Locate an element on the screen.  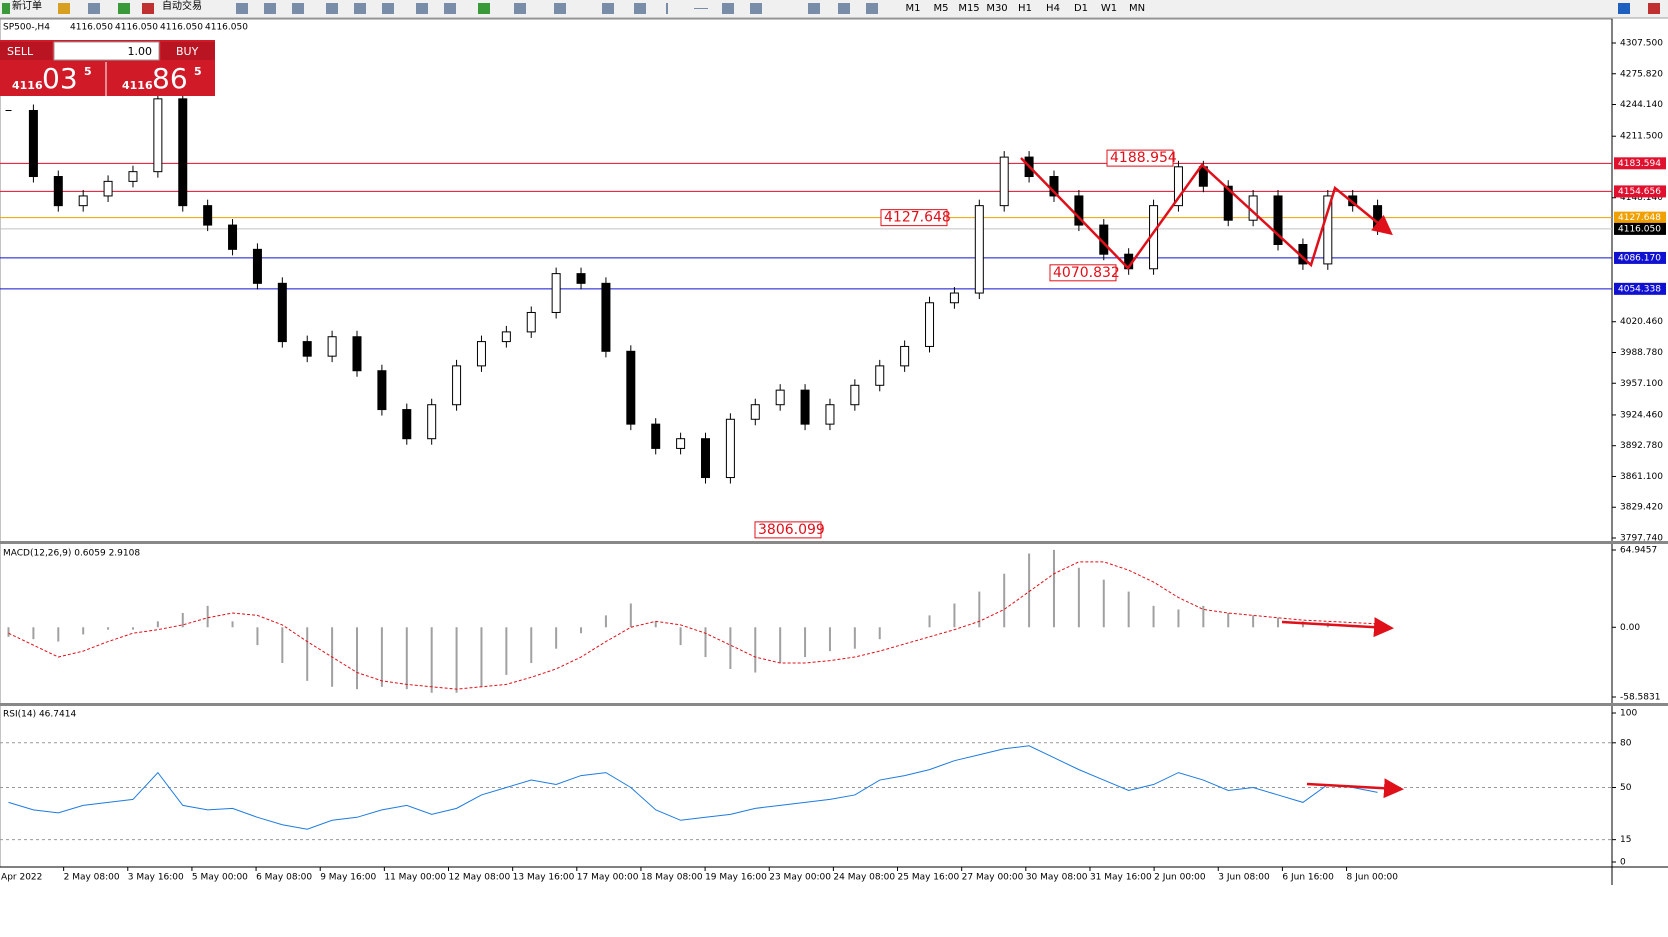
buy-price-main: 86 is located at coordinates (170, 78).